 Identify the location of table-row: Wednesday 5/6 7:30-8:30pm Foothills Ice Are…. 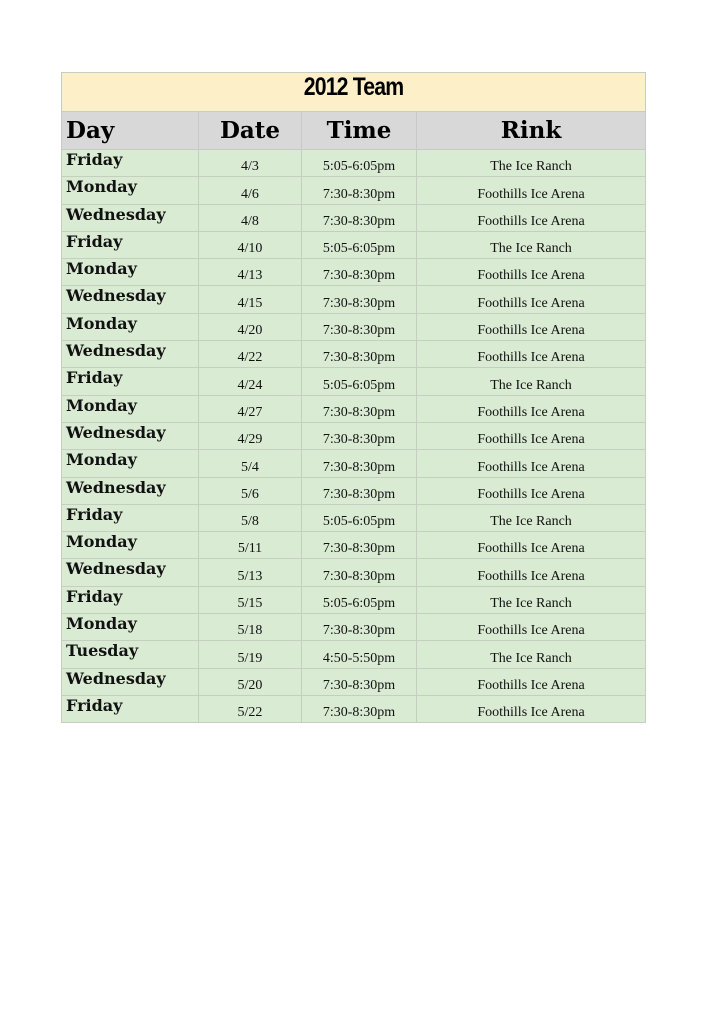
(354, 490).